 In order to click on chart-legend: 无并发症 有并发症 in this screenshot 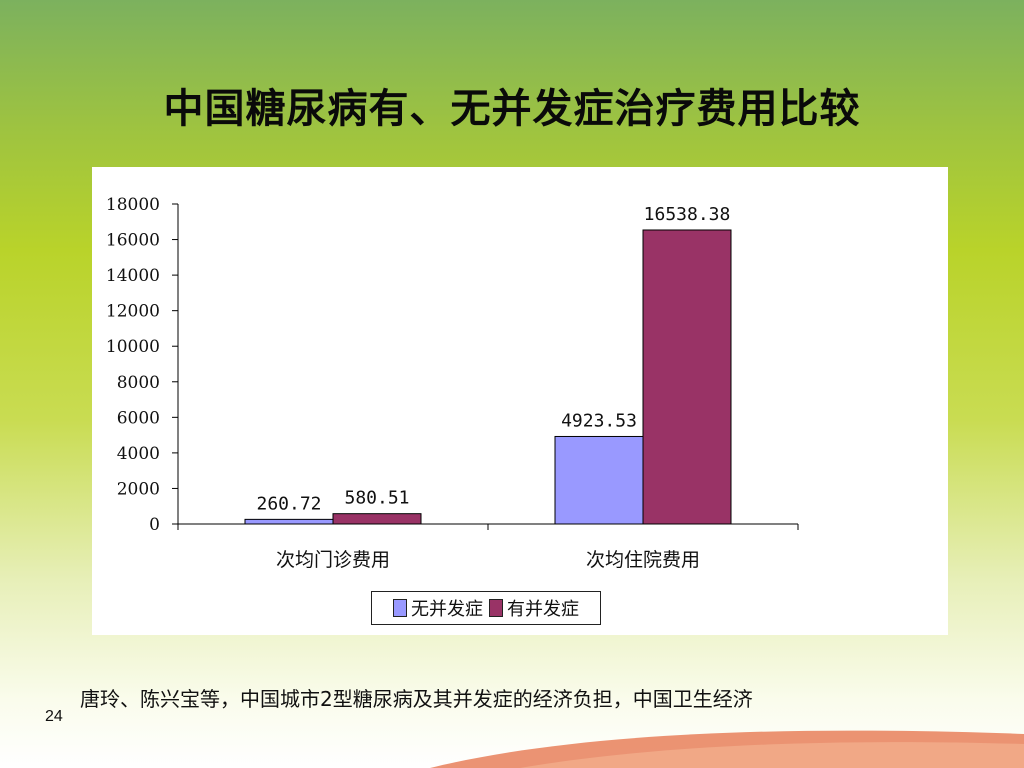, I will do `click(486, 608)`.